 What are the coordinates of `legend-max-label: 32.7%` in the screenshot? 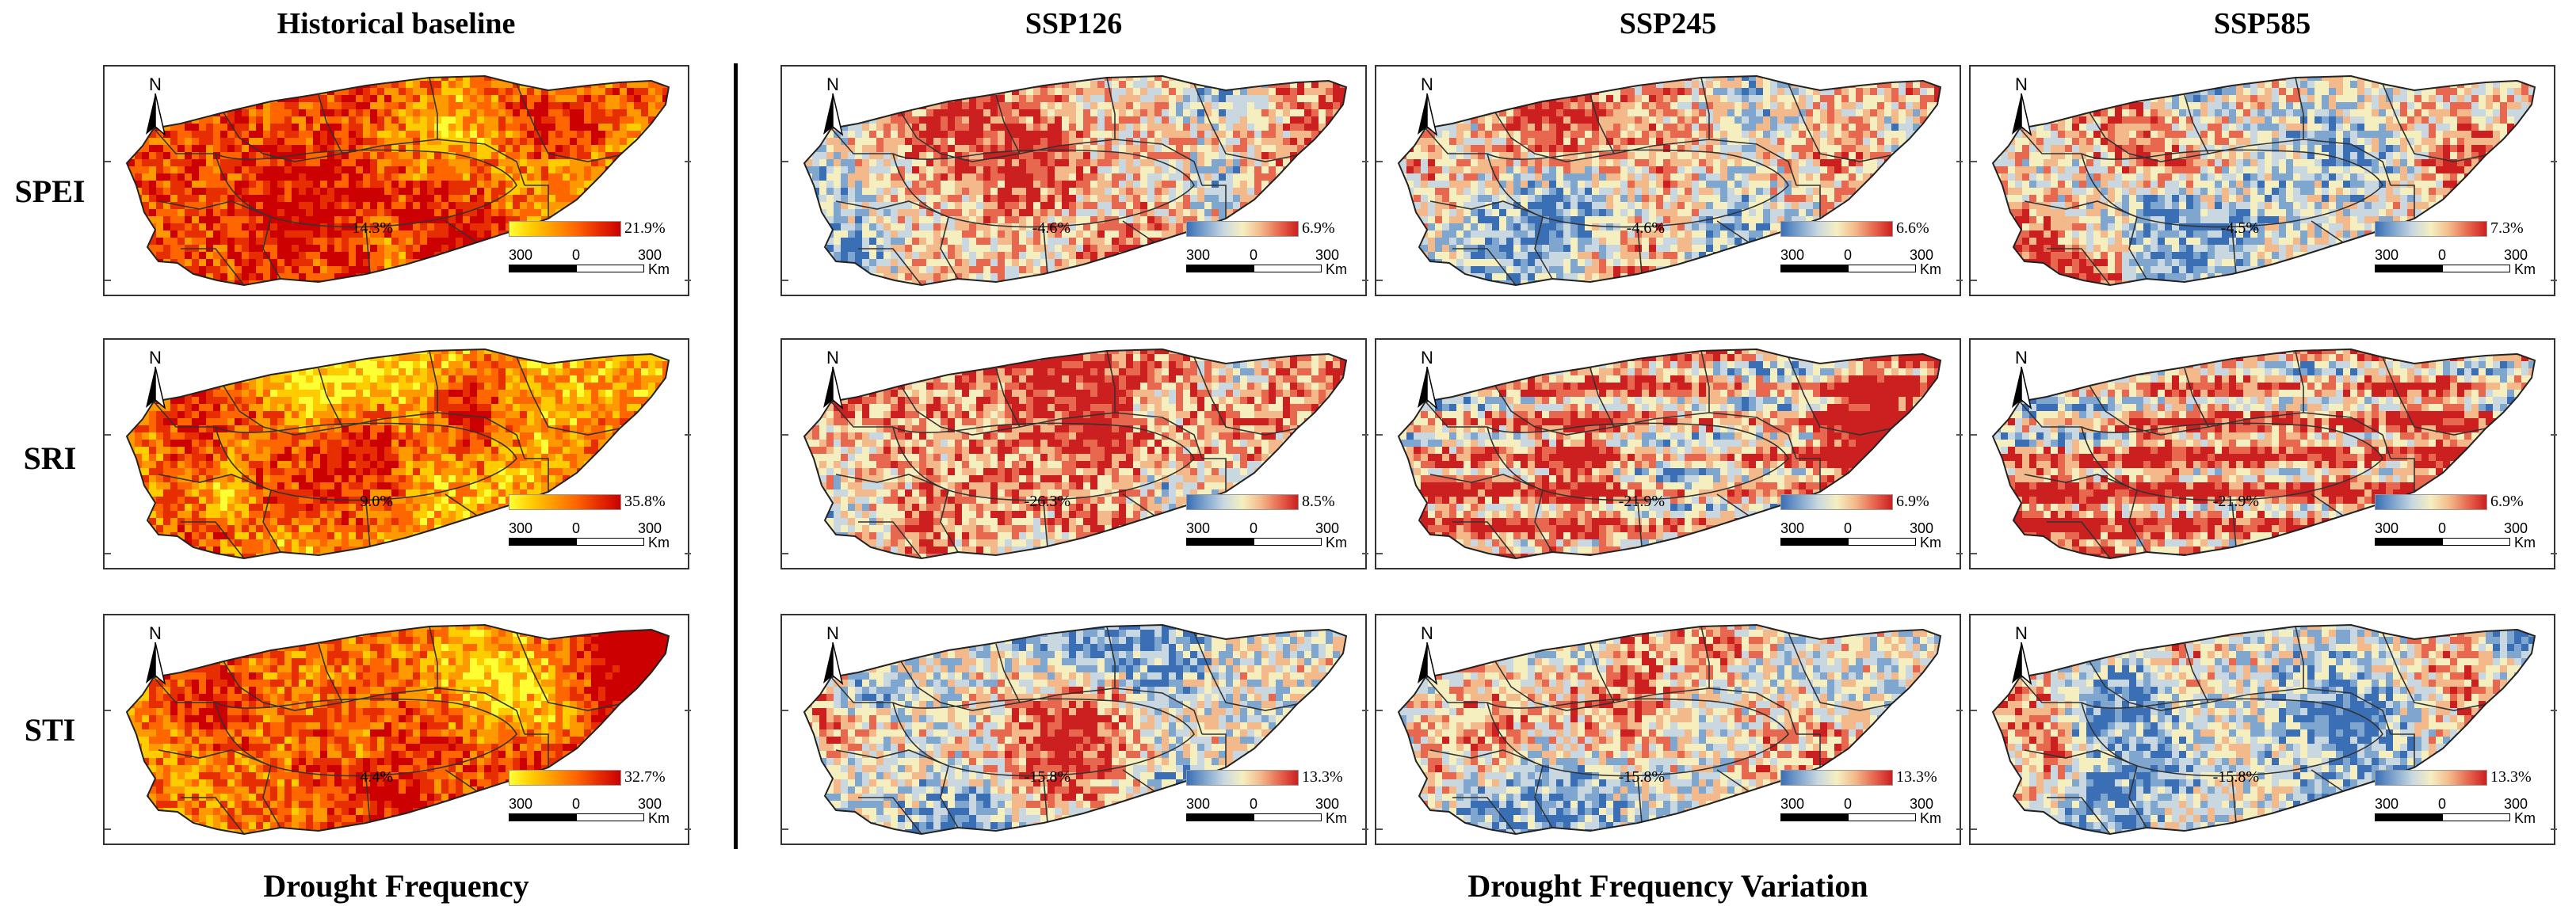 It's located at (645, 777).